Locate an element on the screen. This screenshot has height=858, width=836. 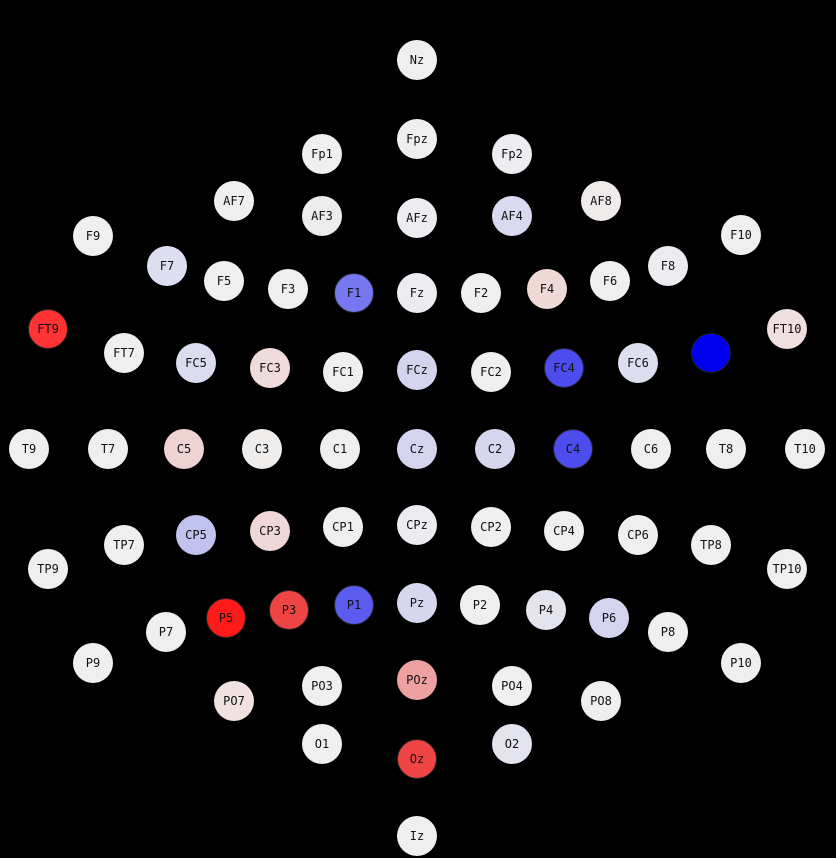
electrode-po7: PO7 is located at coordinates (234, 701).